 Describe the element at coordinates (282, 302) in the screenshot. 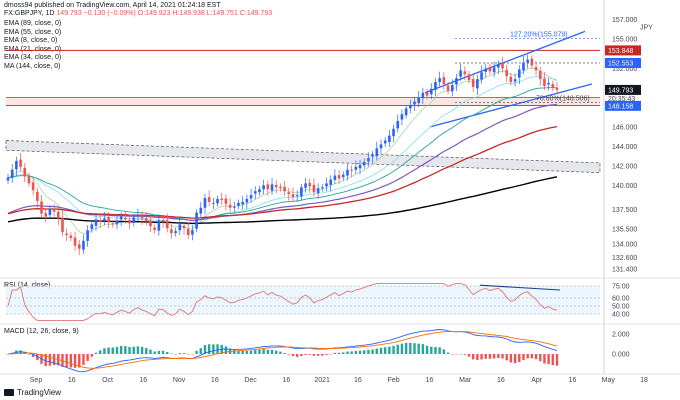

I see `rsi-line` at that location.